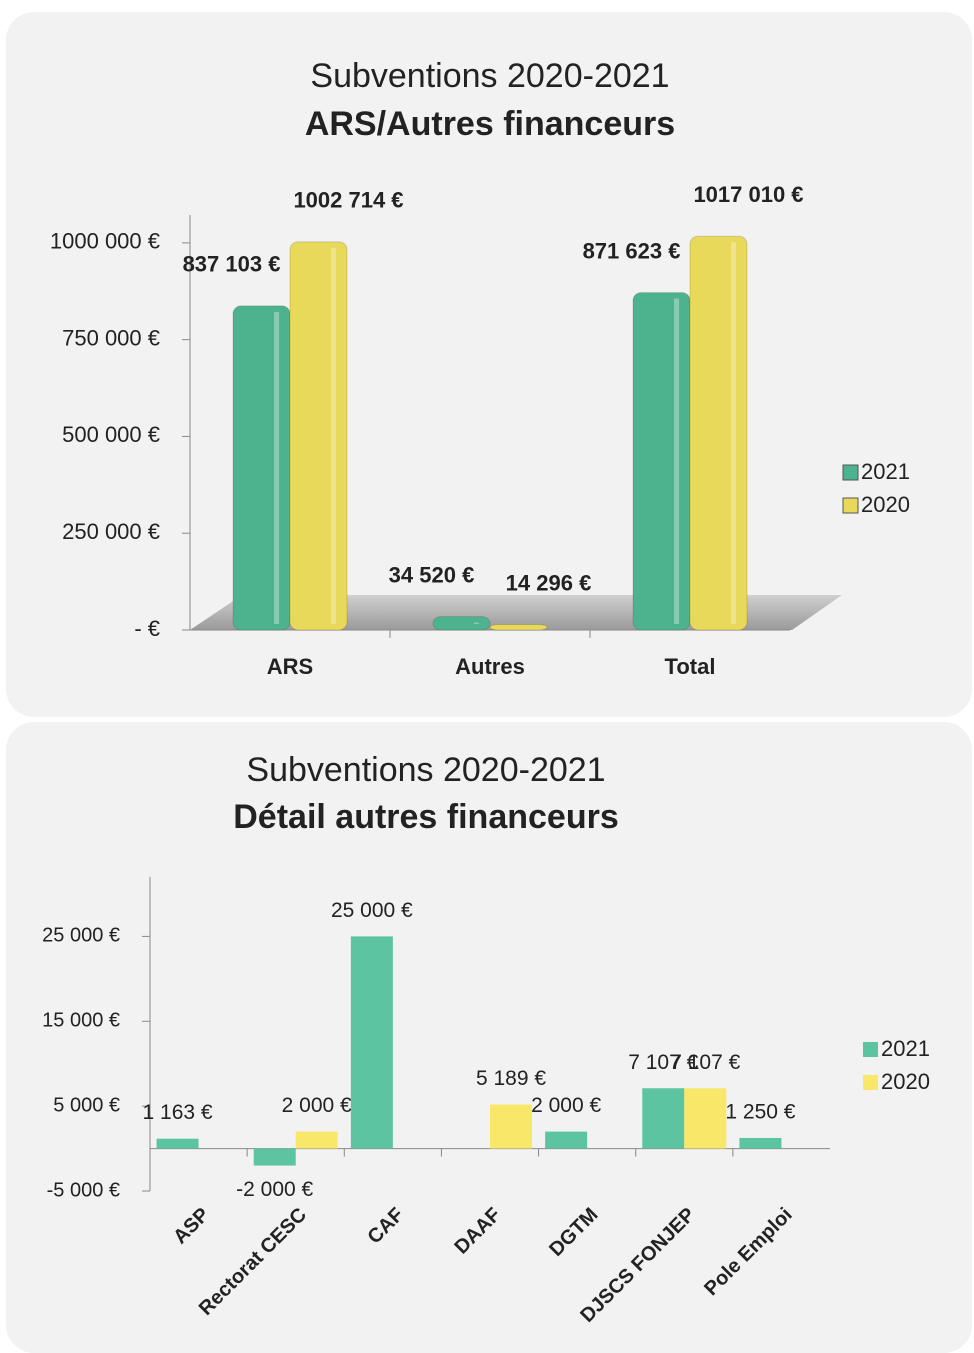 Image resolution: width=974 pixels, height=1353 pixels. What do you see at coordinates (111, 531) in the screenshot?
I see `y-tick-label: 250 000 €` at bounding box center [111, 531].